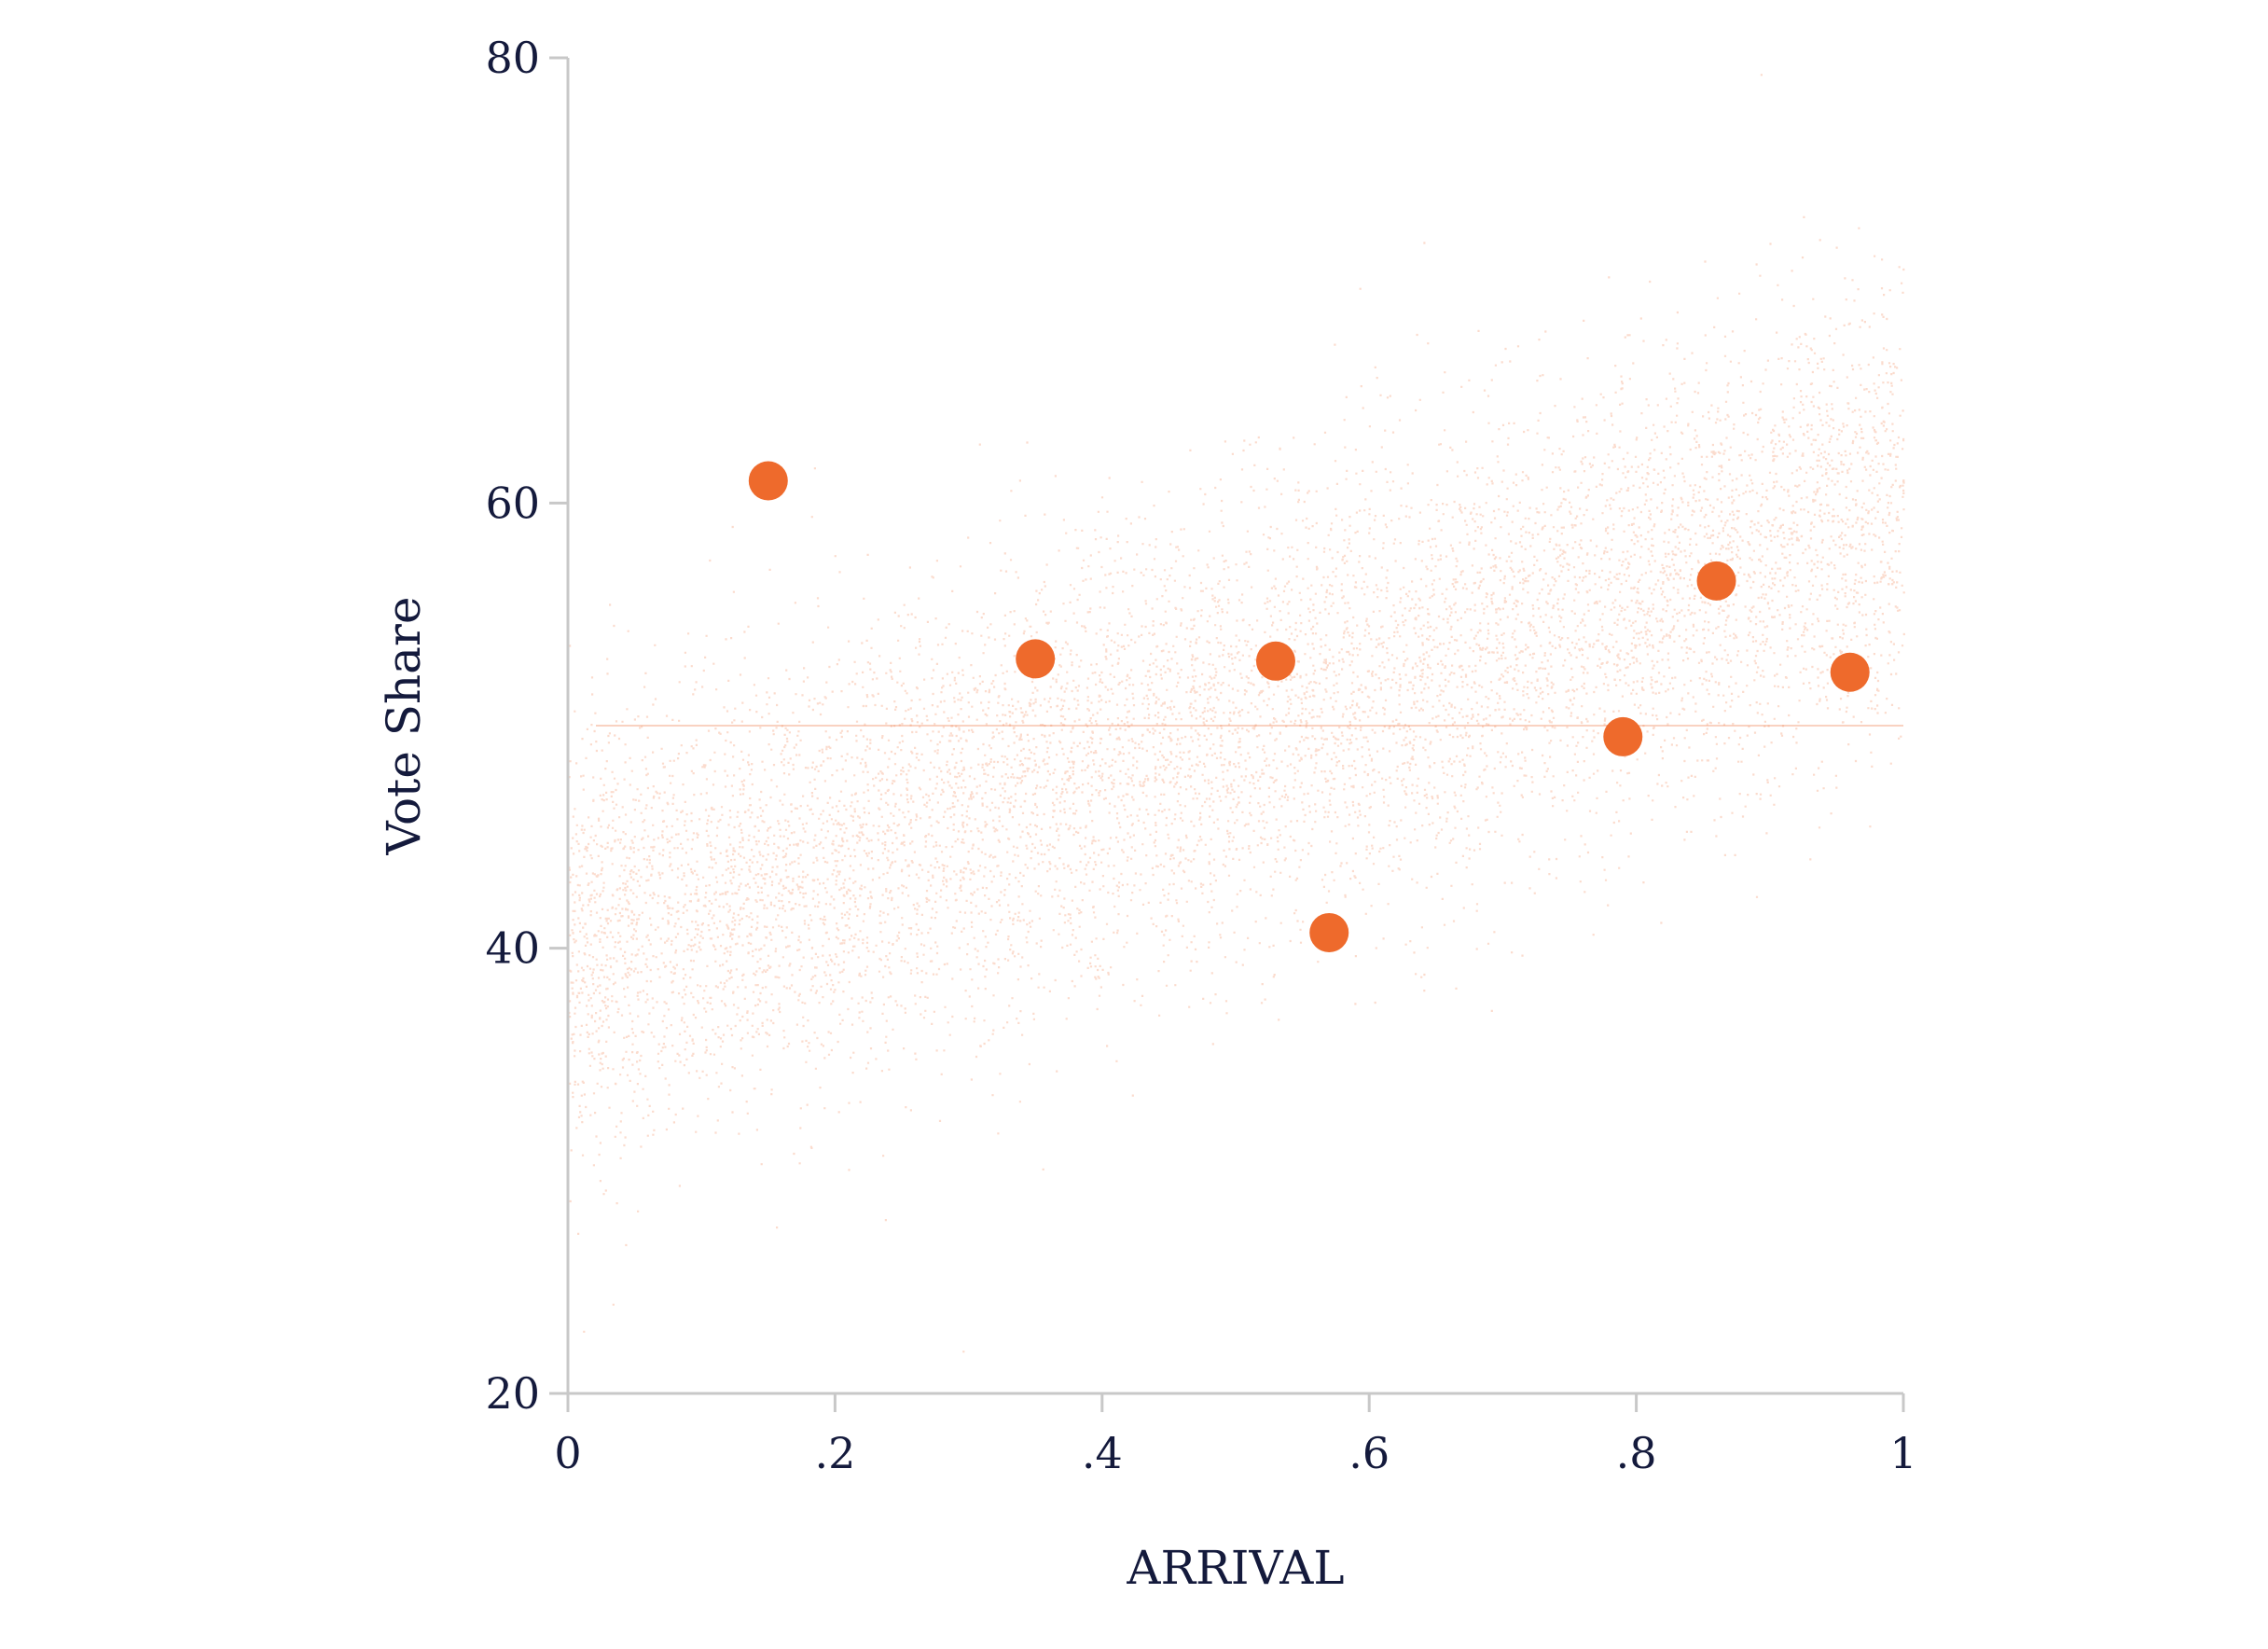 This screenshot has width=2268, height=1649. What do you see at coordinates (1369, 1453) in the screenshot?
I see `x-tick-label: .6` at bounding box center [1369, 1453].